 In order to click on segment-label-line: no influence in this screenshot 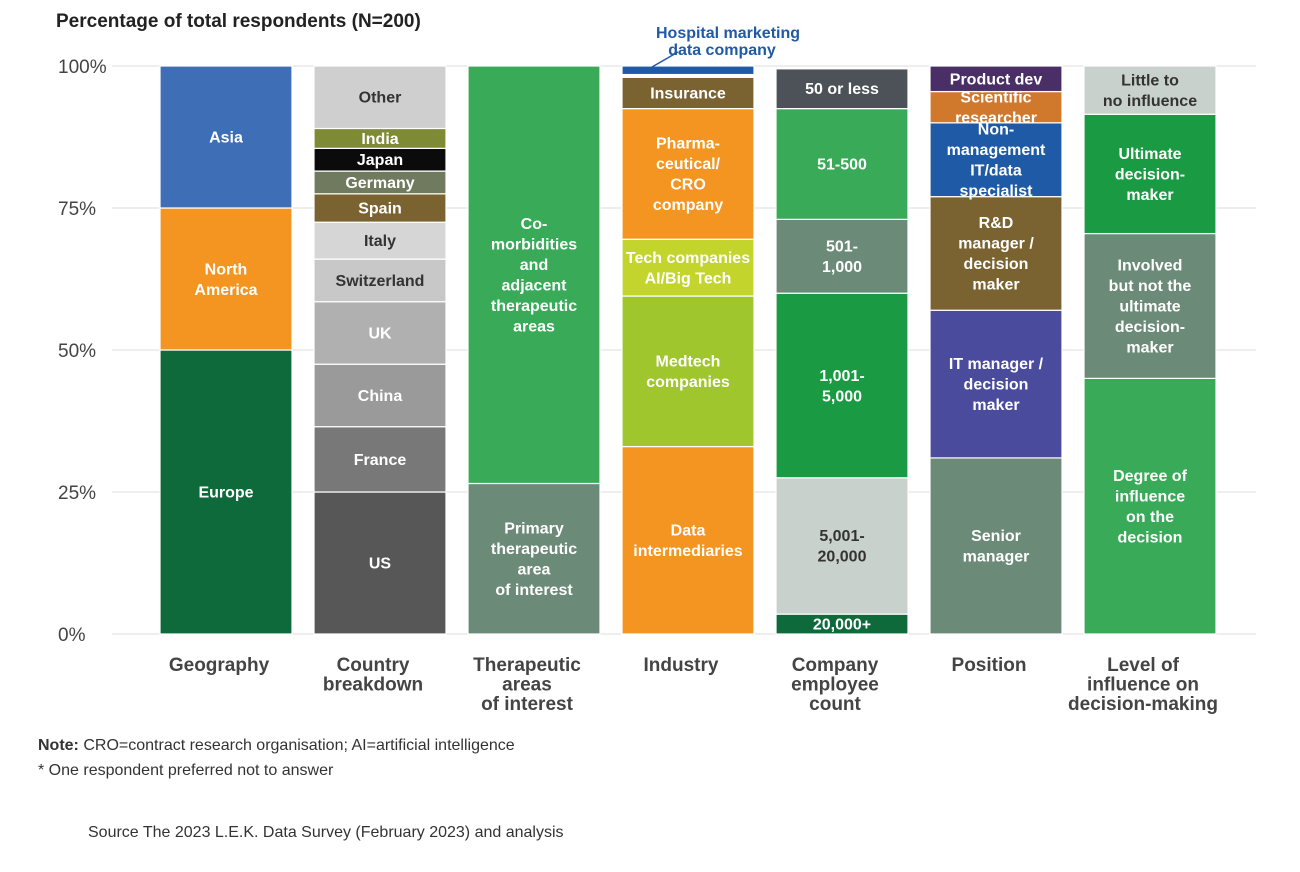, I will do `click(1150, 101)`.